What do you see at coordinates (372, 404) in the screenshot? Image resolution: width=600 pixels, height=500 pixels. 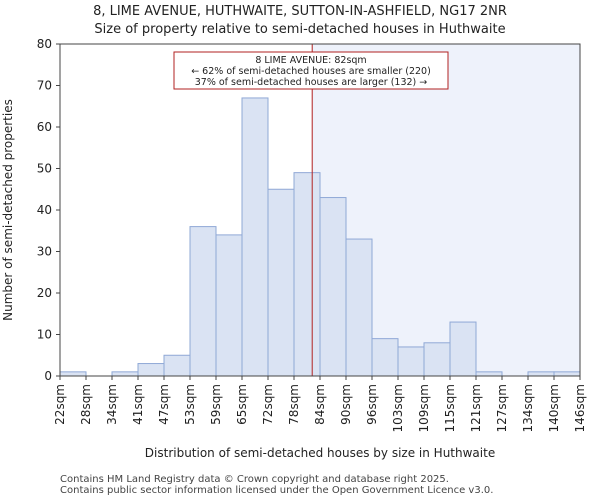 I see `x-tick-label: 96sqm` at bounding box center [372, 404].